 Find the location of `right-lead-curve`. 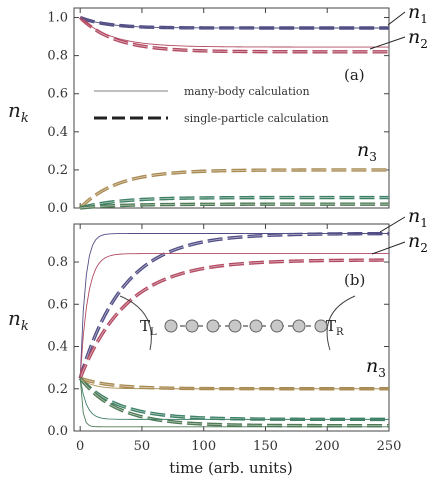

right-lead-curve is located at coordinates (341, 323).